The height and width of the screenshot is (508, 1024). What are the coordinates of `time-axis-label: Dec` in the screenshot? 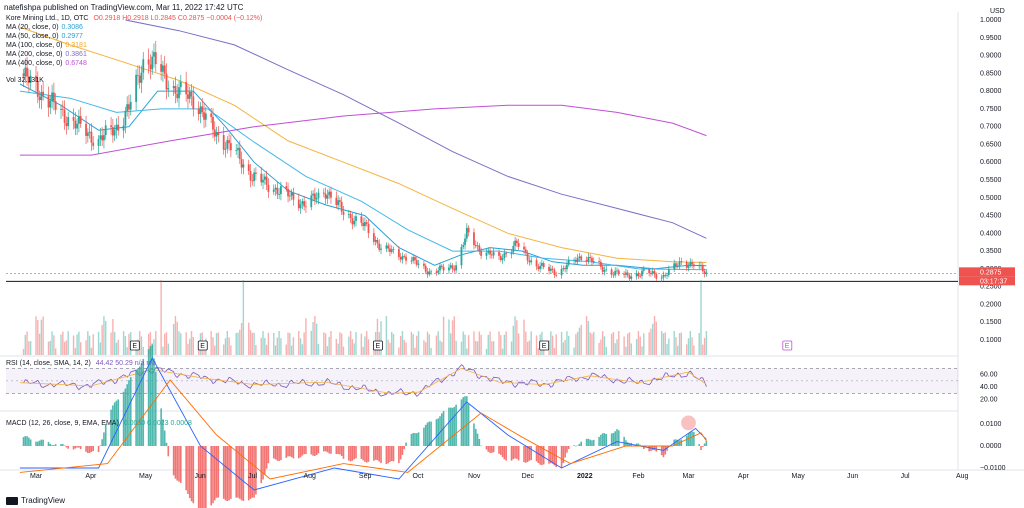 It's located at (528, 476).